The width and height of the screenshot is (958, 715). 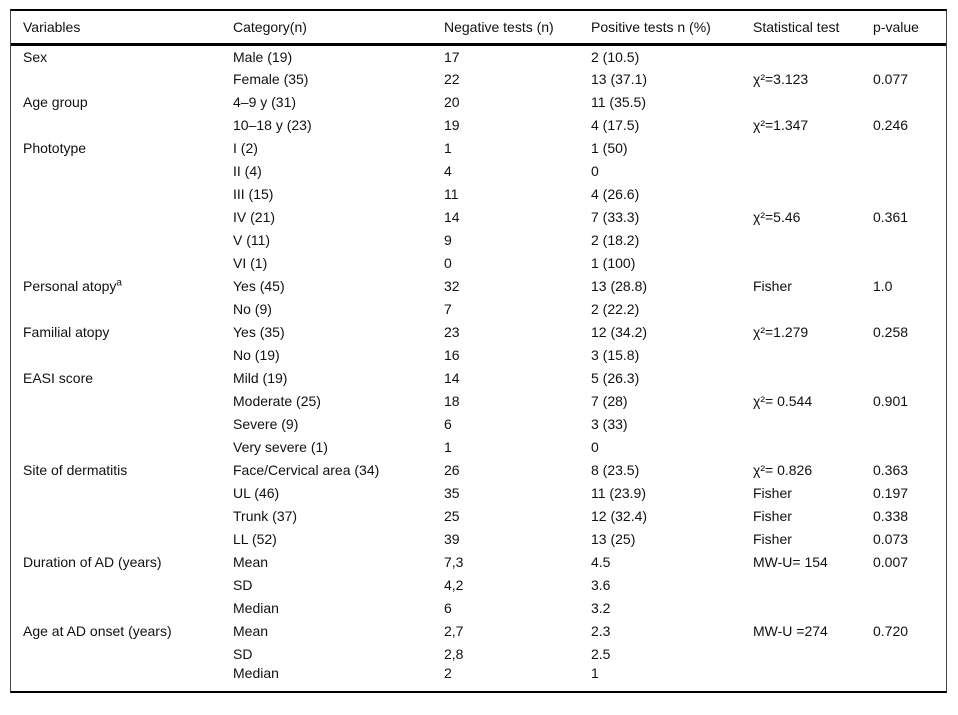 I want to click on cell-category: No (19), so click(x=256, y=354).